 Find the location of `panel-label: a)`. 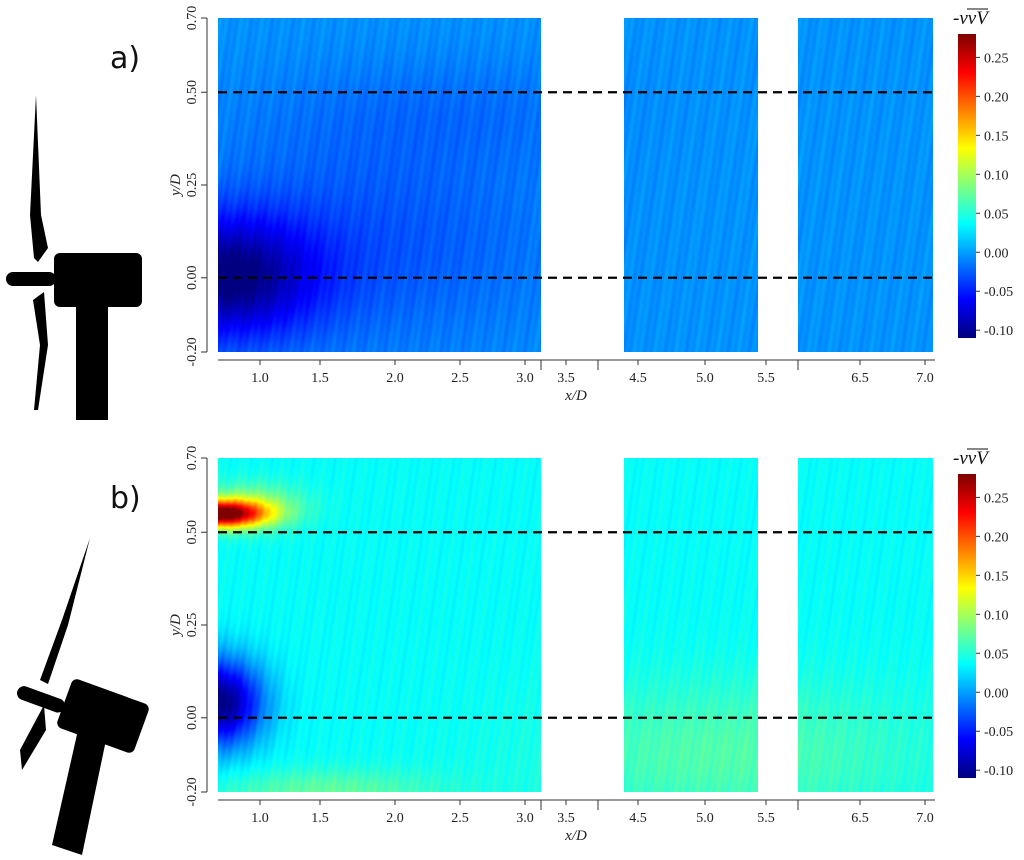

panel-label: a) is located at coordinates (125, 58).